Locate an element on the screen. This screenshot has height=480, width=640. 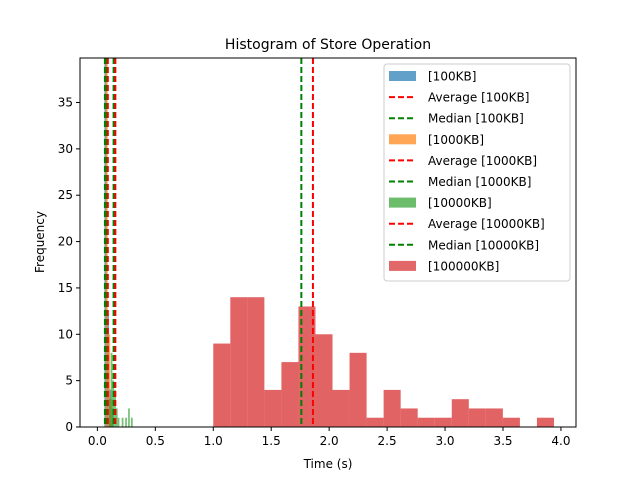
x-tick-label: 1.5 is located at coordinates (271, 441).